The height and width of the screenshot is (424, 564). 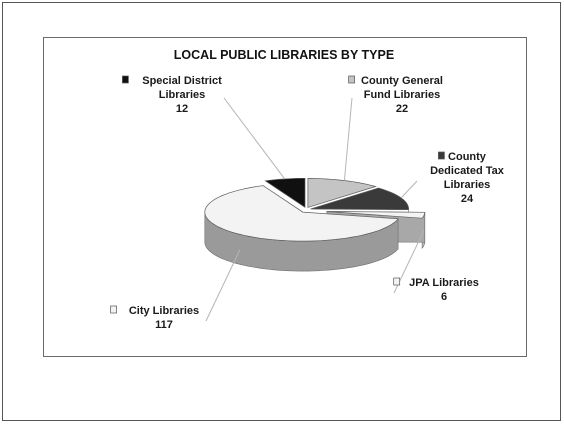 I want to click on slice-label-4: City Libraries 117, so click(x=154, y=318).